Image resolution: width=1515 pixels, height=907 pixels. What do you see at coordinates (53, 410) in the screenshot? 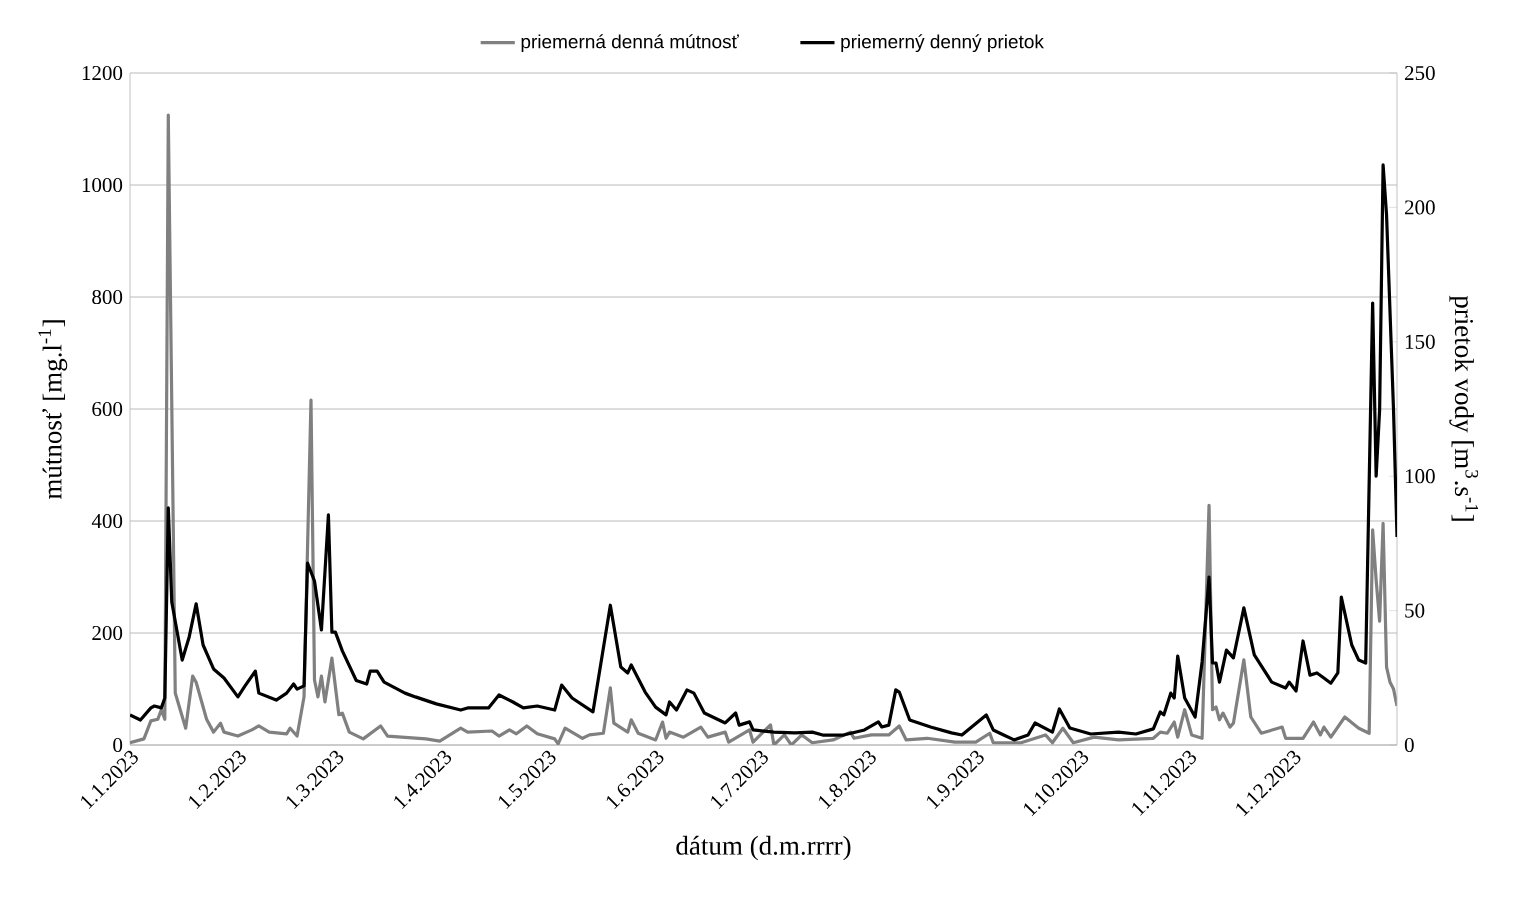
I see `y-axis-title: mútnosť [mg.l$^{-1}$]` at bounding box center [53, 410].